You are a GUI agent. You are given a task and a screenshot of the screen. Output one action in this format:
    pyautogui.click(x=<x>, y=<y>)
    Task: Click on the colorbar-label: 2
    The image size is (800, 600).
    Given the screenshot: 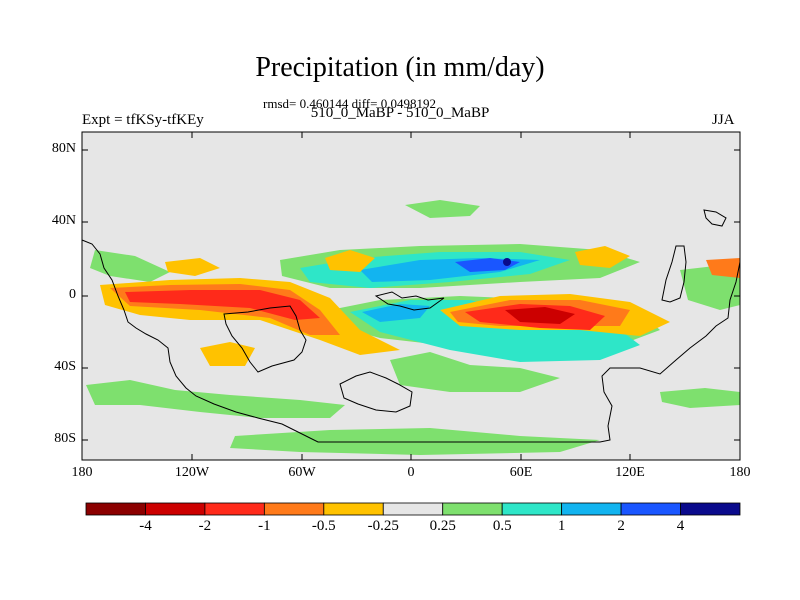 What is the action you would take?
    pyautogui.click(x=621, y=526)
    